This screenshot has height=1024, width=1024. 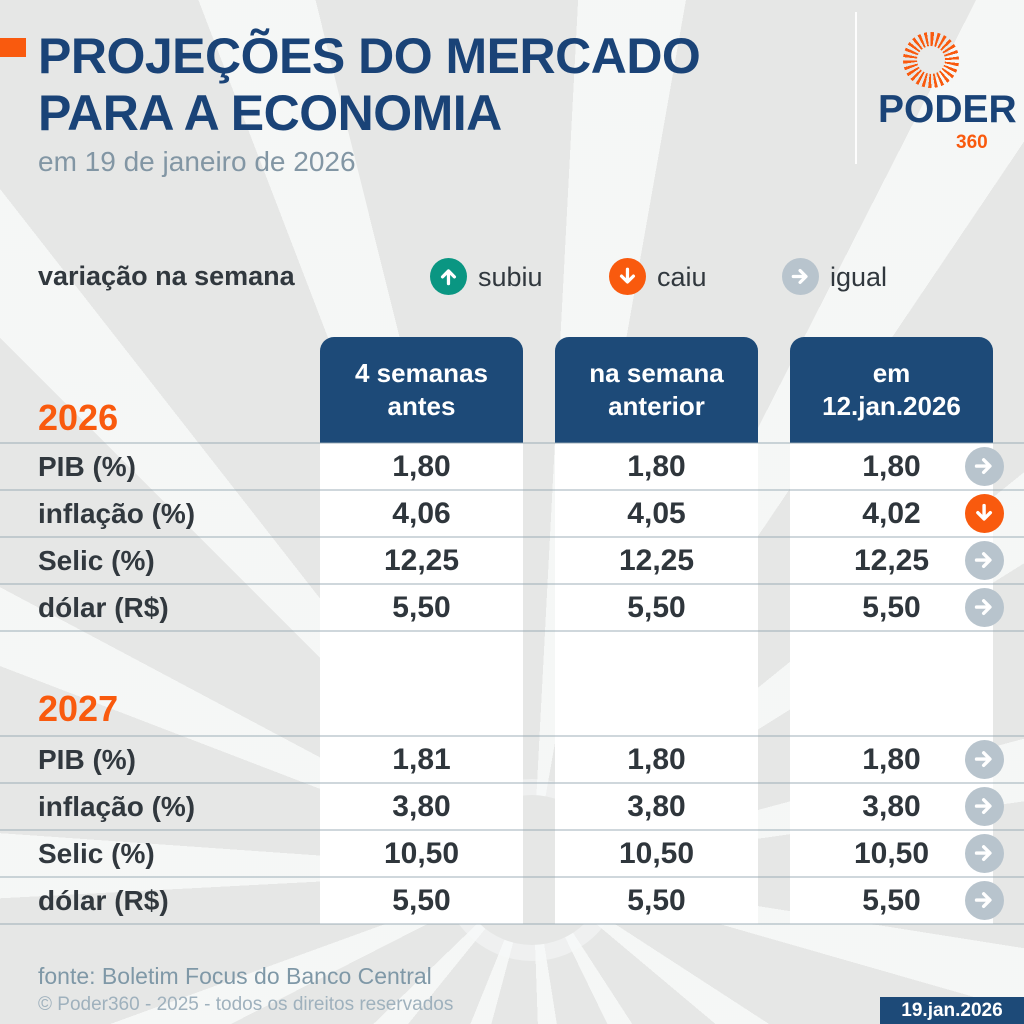 What do you see at coordinates (931, 60) in the screenshot?
I see `sunburst-icon` at bounding box center [931, 60].